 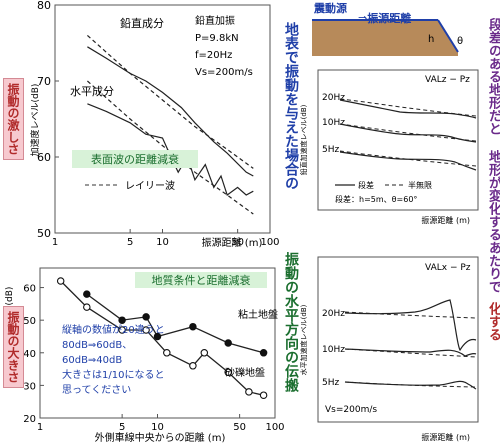 What do you see at coordinates (213, 55) in the screenshot?
I see `param-frequency: f=20Hz` at bounding box center [213, 55].